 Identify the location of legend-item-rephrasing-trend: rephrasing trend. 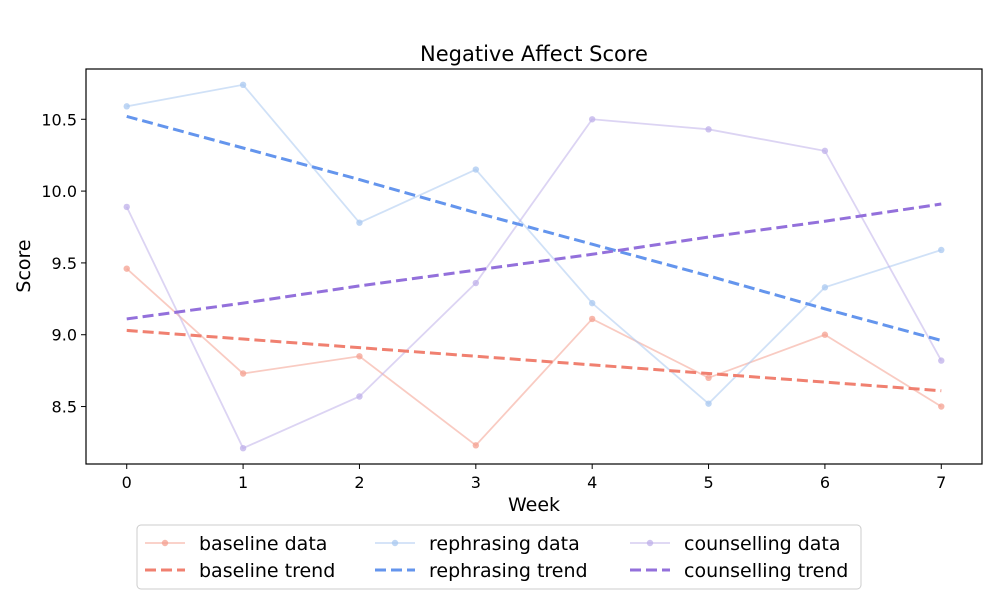
(481, 571).